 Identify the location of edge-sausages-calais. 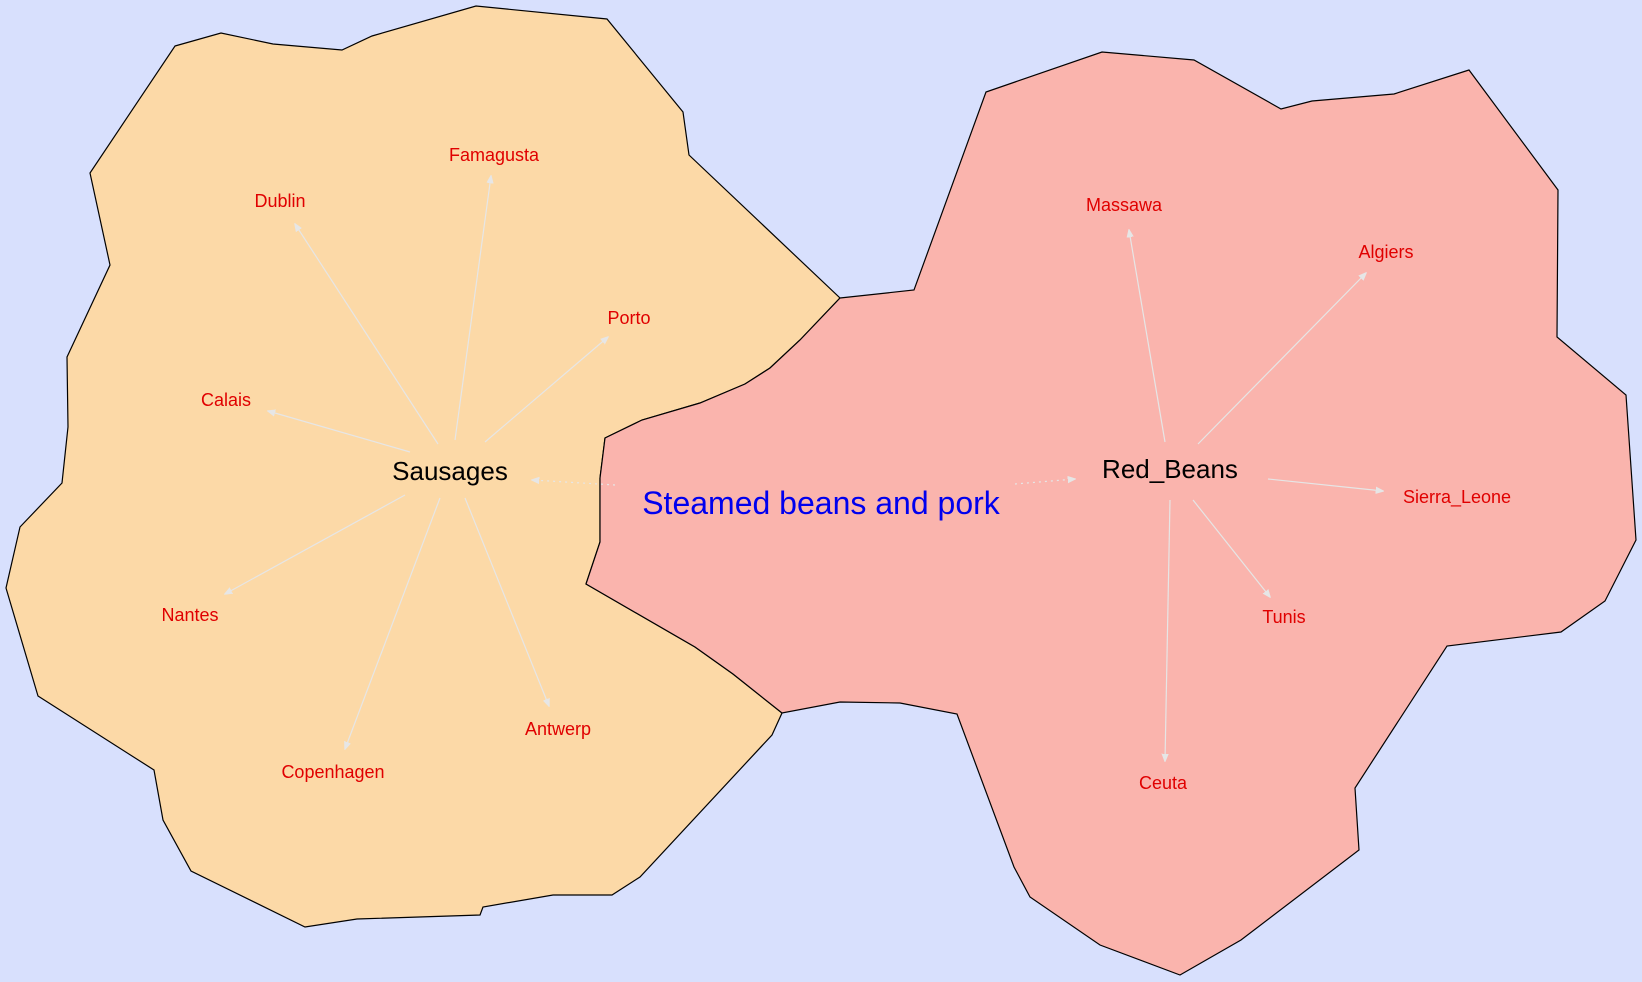
(339, 432).